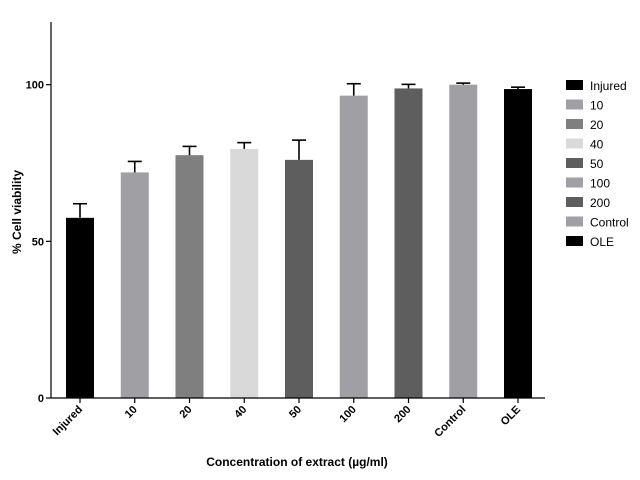  What do you see at coordinates (185, 412) in the screenshot?
I see `x-tick-label: 20` at bounding box center [185, 412].